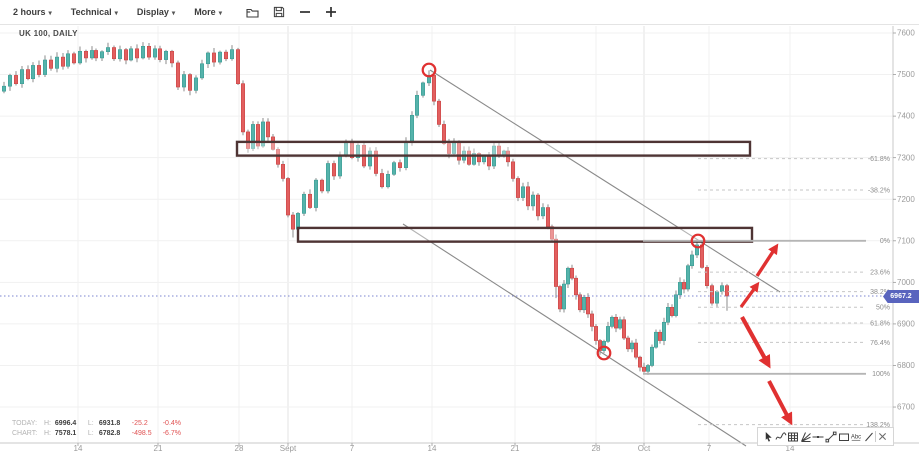 The height and width of the screenshot is (454, 919). I want to click on svg-text: 6900, so click(906, 324).